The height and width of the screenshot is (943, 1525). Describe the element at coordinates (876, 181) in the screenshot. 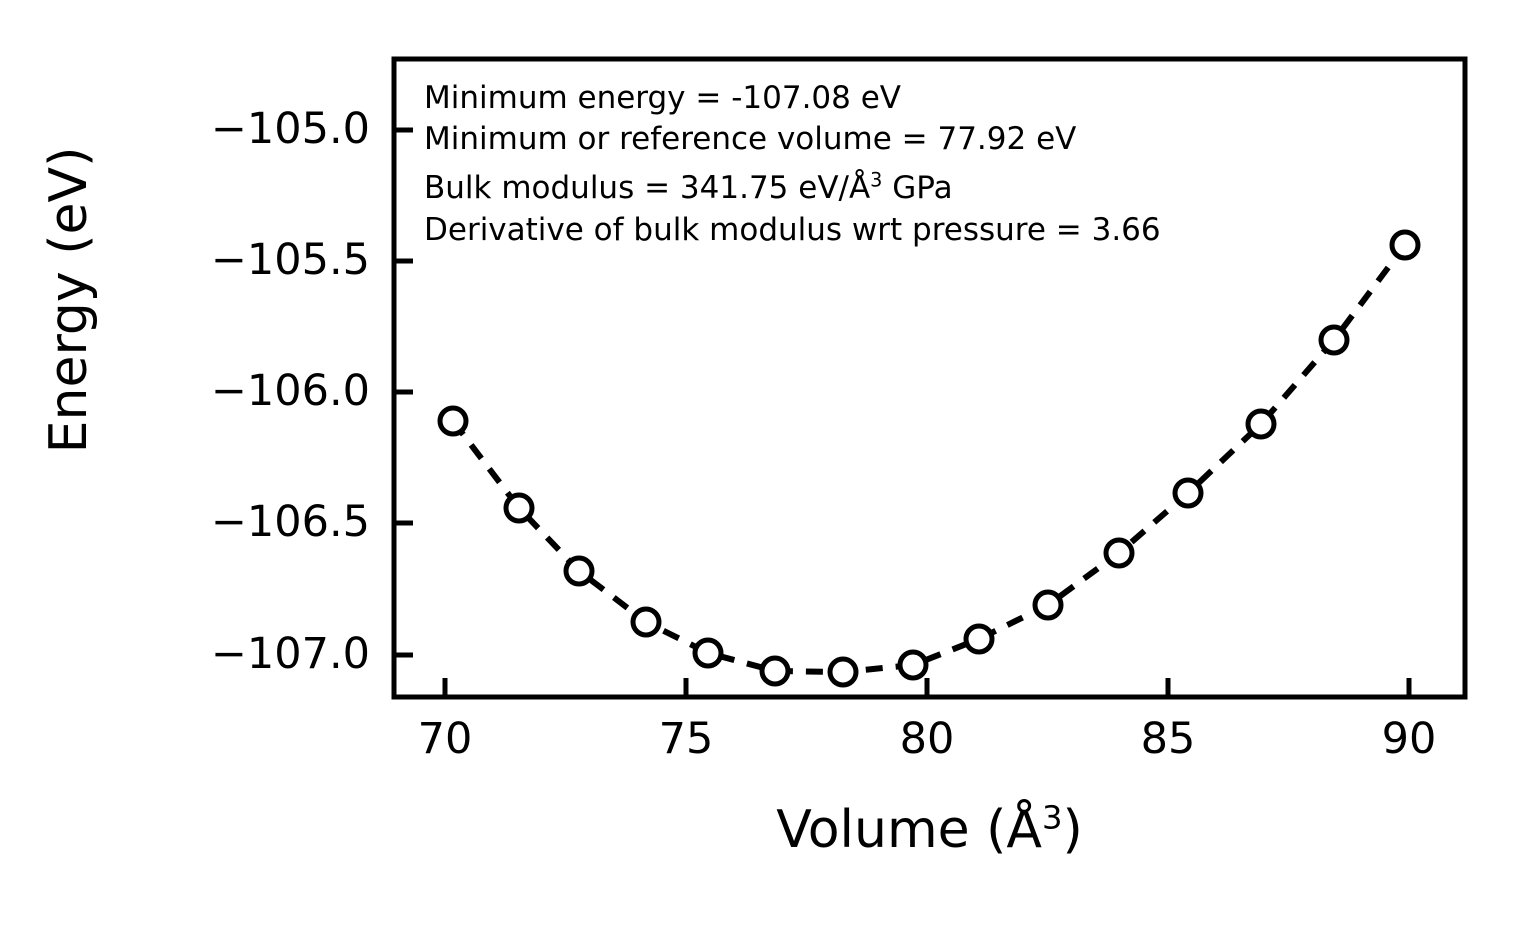

I see `annotation-bulk-modulus-superscript: 3` at that location.